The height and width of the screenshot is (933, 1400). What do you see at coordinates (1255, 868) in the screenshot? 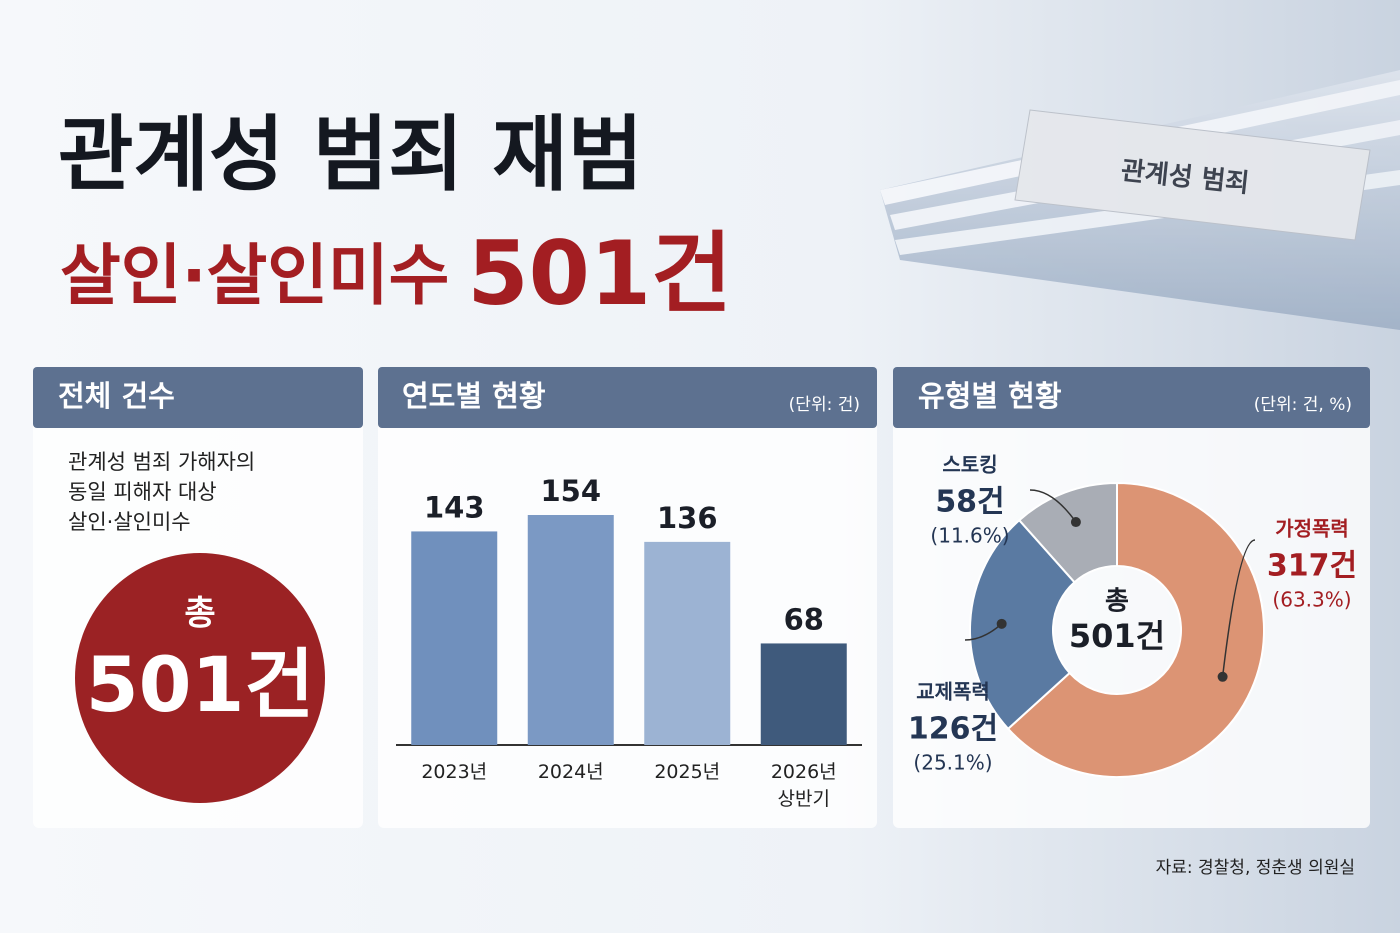
I see `source: 자료: 경찰청, 정춘생 의원실` at bounding box center [1255, 868].